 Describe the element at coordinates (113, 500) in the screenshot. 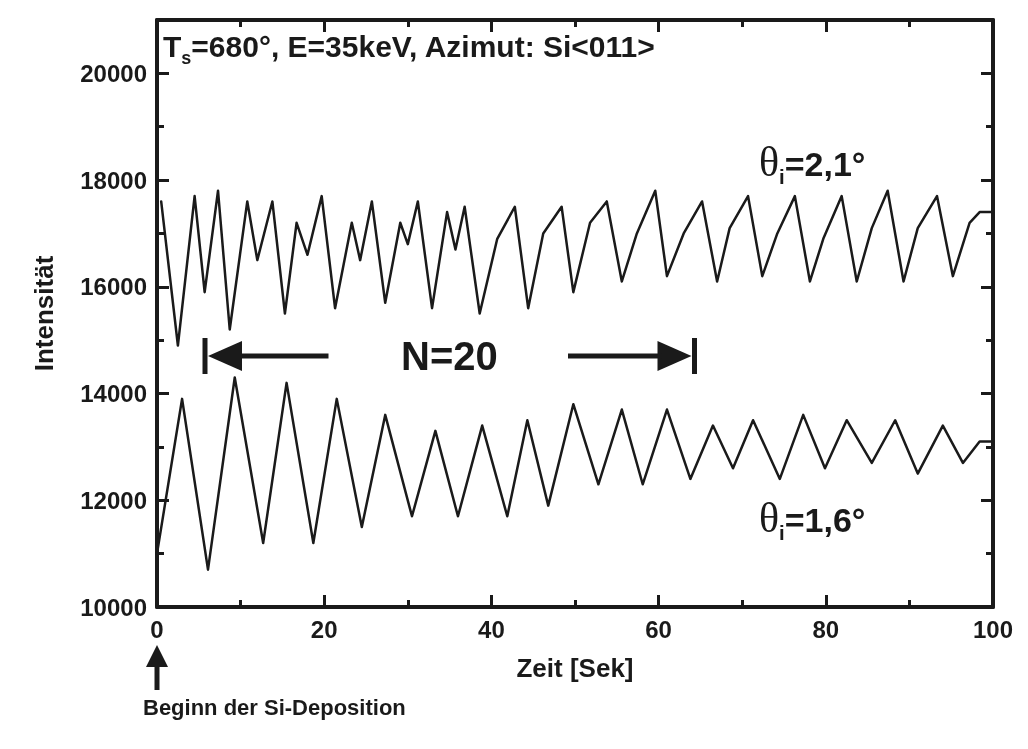

I see `y-tick-label: 12000` at that location.